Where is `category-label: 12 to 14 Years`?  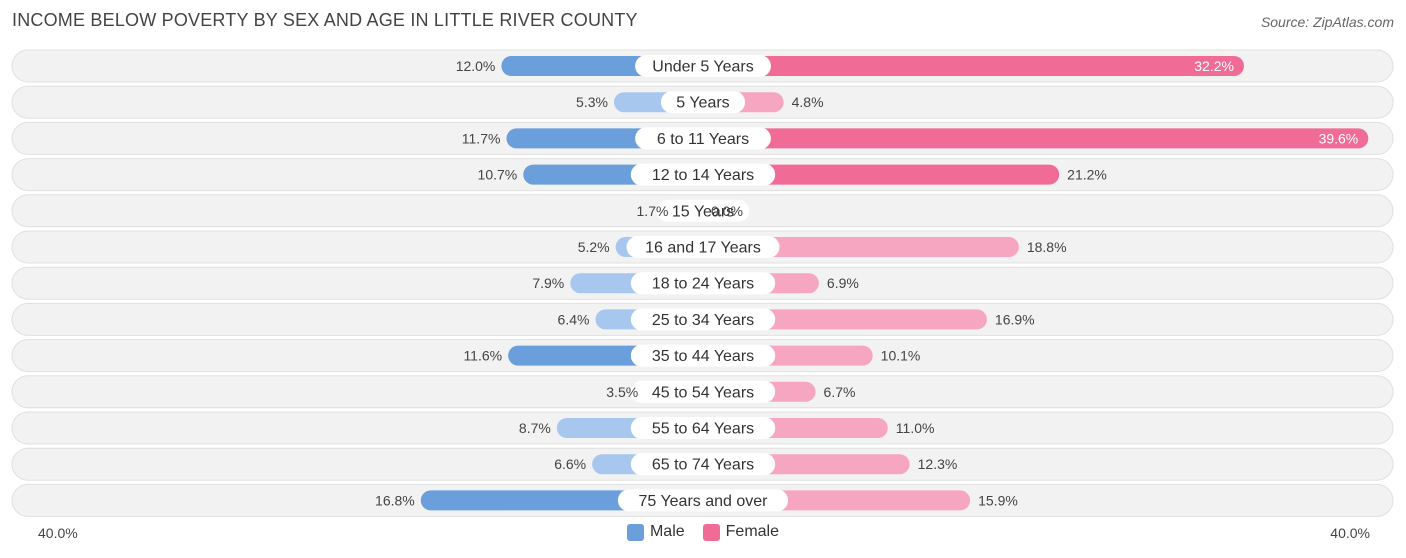 category-label: 12 to 14 Years is located at coordinates (703, 175).